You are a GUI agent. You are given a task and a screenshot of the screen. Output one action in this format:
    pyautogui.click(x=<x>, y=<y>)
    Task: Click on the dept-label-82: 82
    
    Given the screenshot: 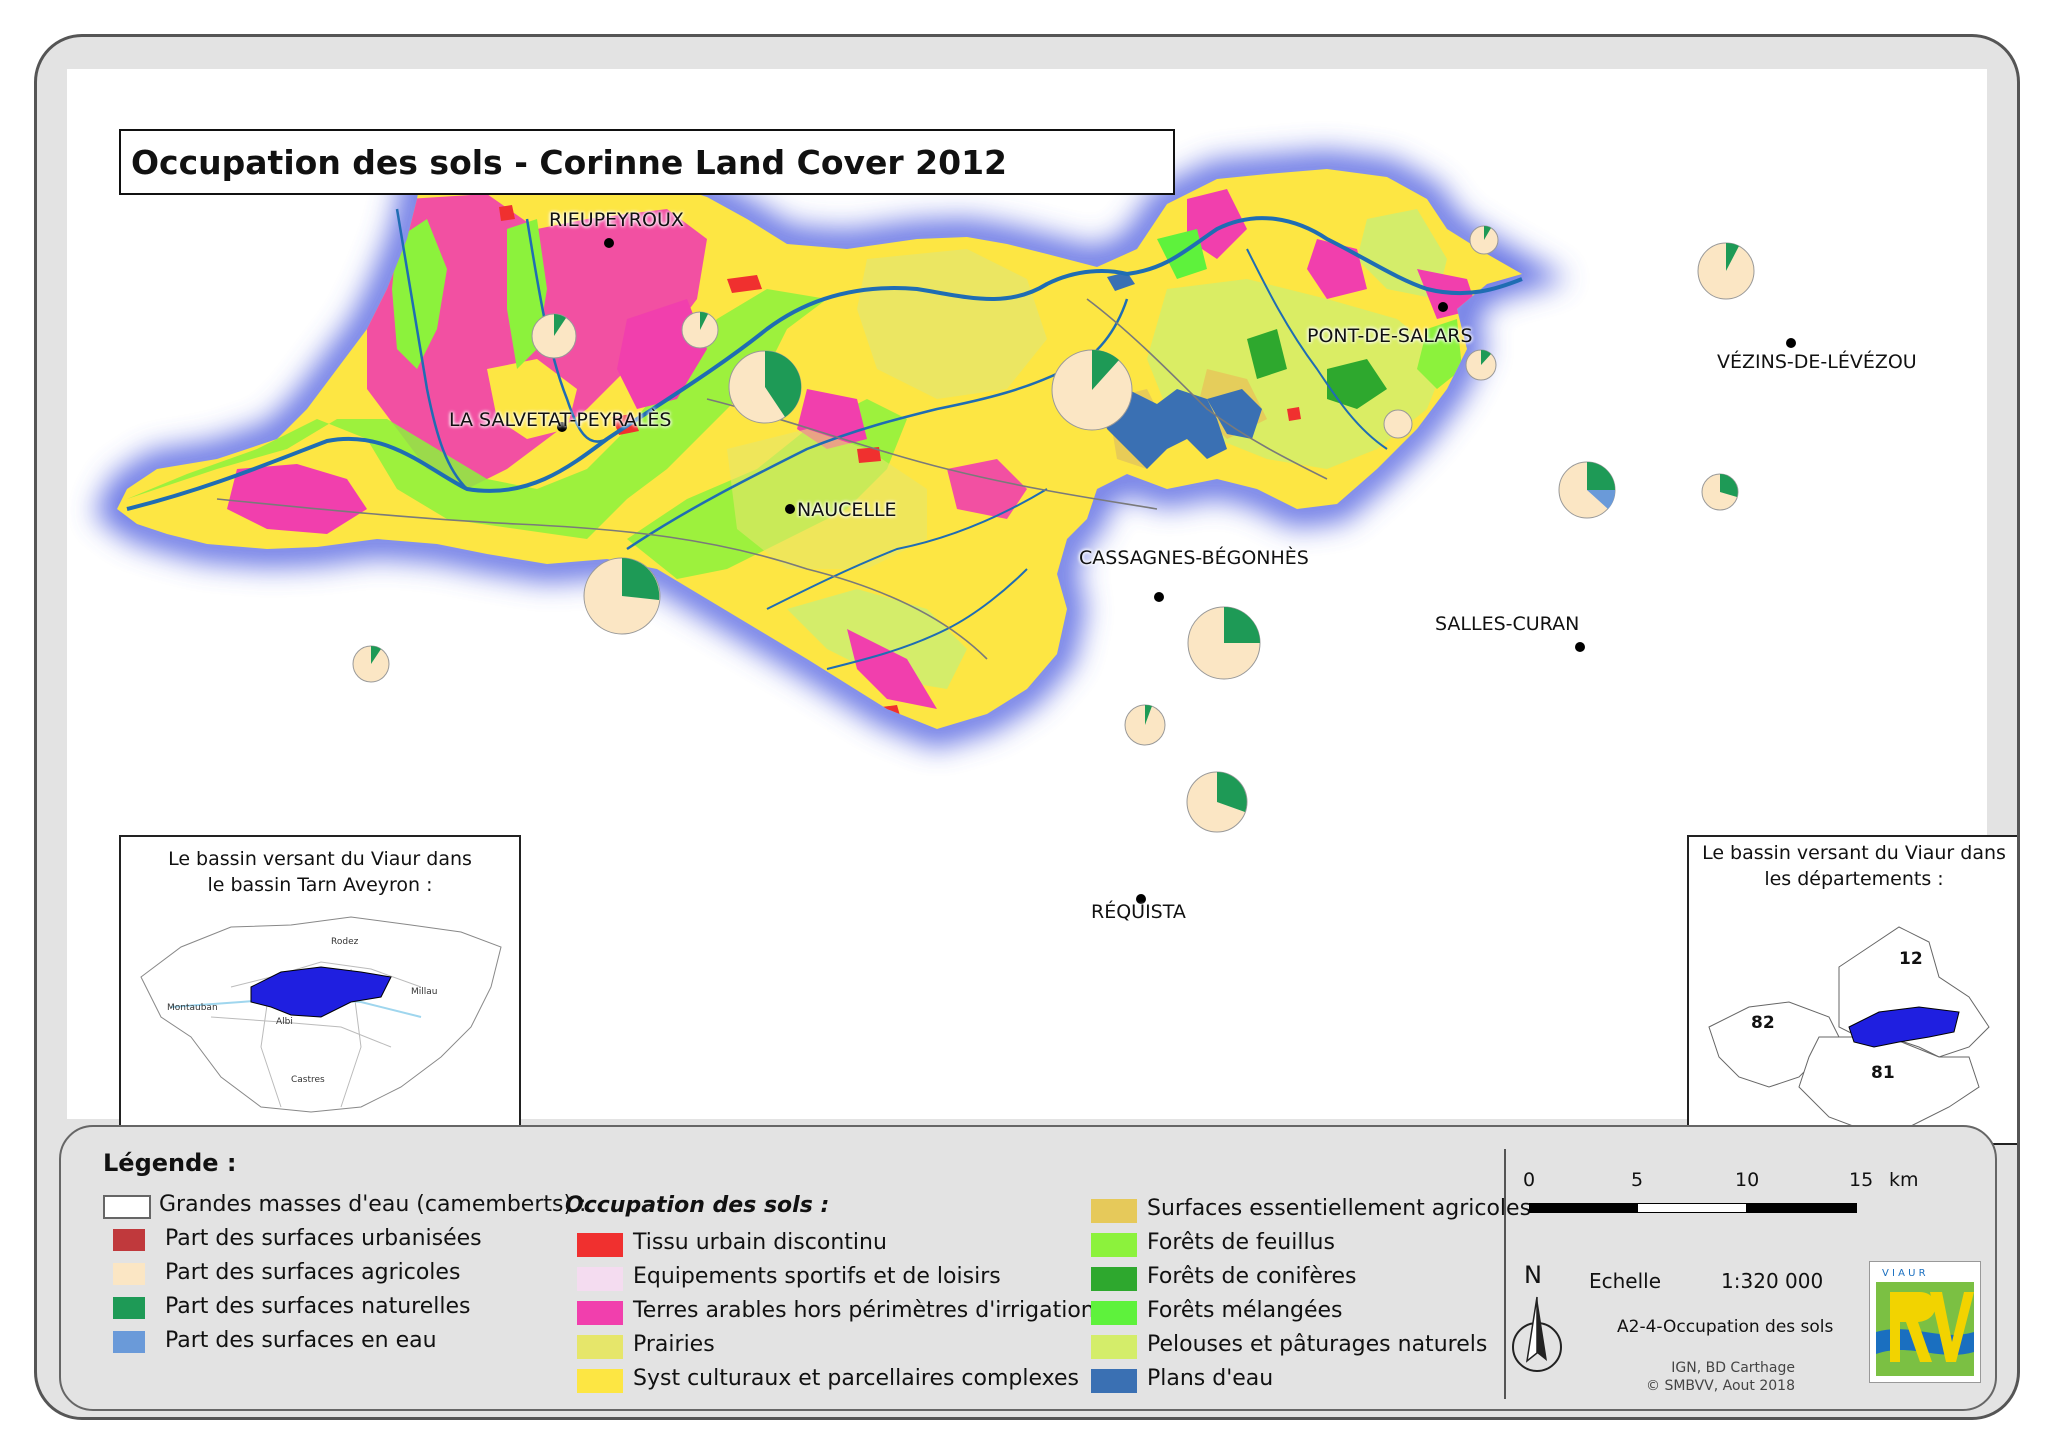 What is the action you would take?
    pyautogui.click(x=1763, y=1023)
    